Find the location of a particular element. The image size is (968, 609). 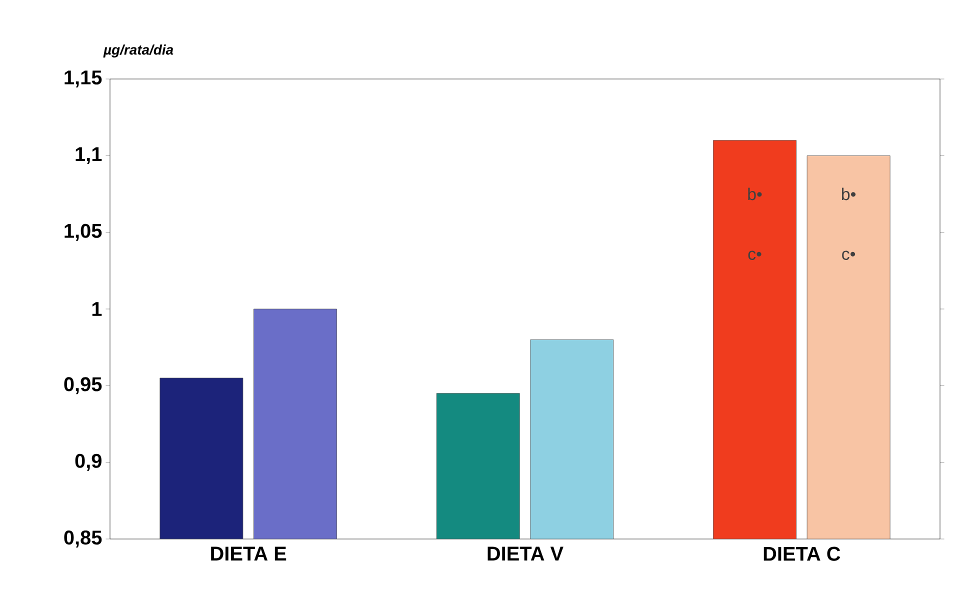

y-tick-label: 0,95 is located at coordinates (83, 385).